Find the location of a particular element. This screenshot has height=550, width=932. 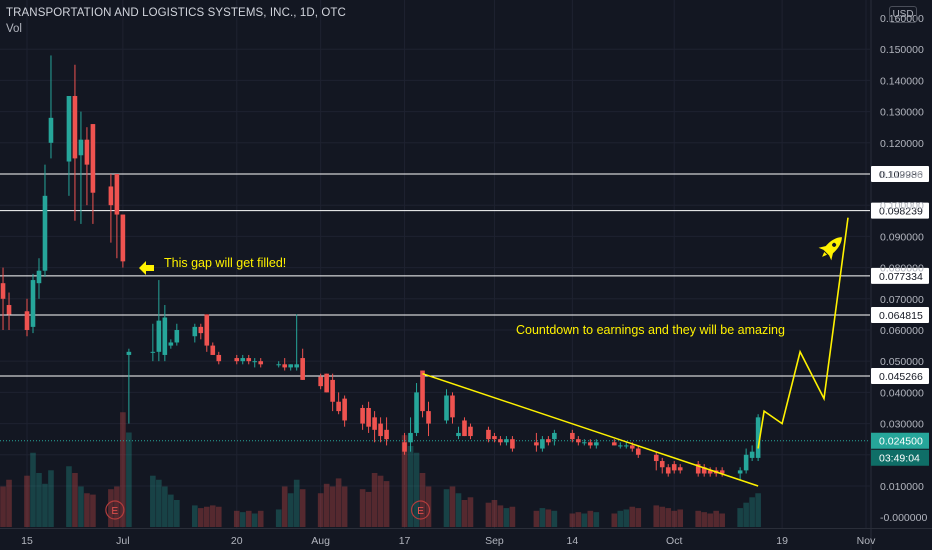

level-price-label: 0.045266 is located at coordinates (901, 377).